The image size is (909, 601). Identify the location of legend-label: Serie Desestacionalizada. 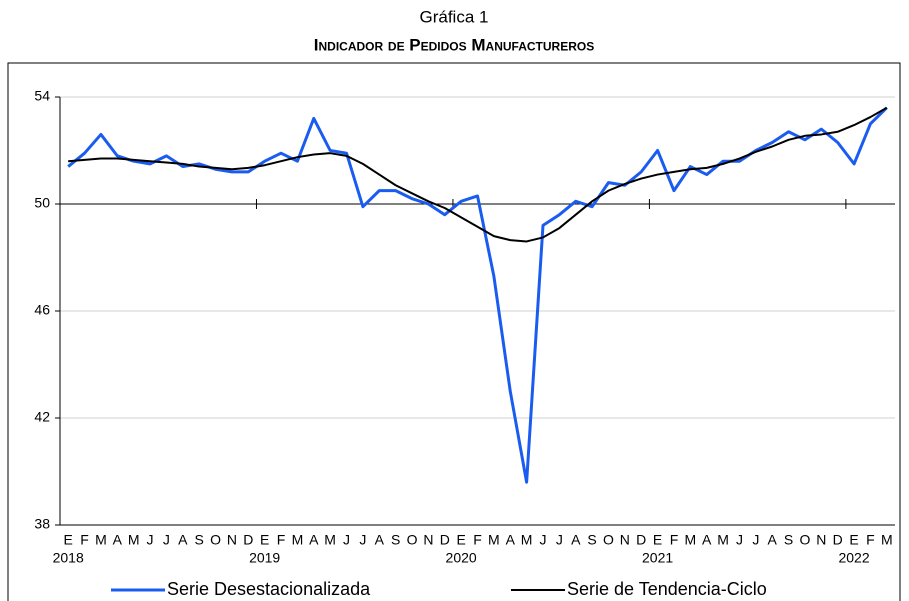
(269, 589).